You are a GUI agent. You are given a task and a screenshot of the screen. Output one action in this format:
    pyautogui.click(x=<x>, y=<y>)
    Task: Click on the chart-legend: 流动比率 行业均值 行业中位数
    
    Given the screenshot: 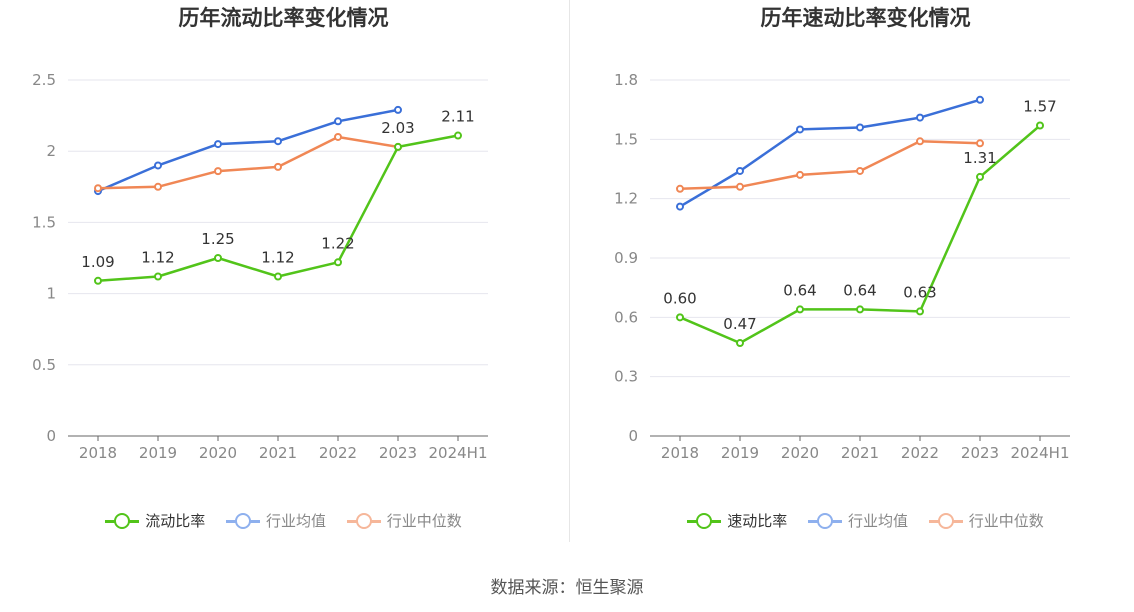 What is the action you would take?
    pyautogui.click(x=283, y=521)
    